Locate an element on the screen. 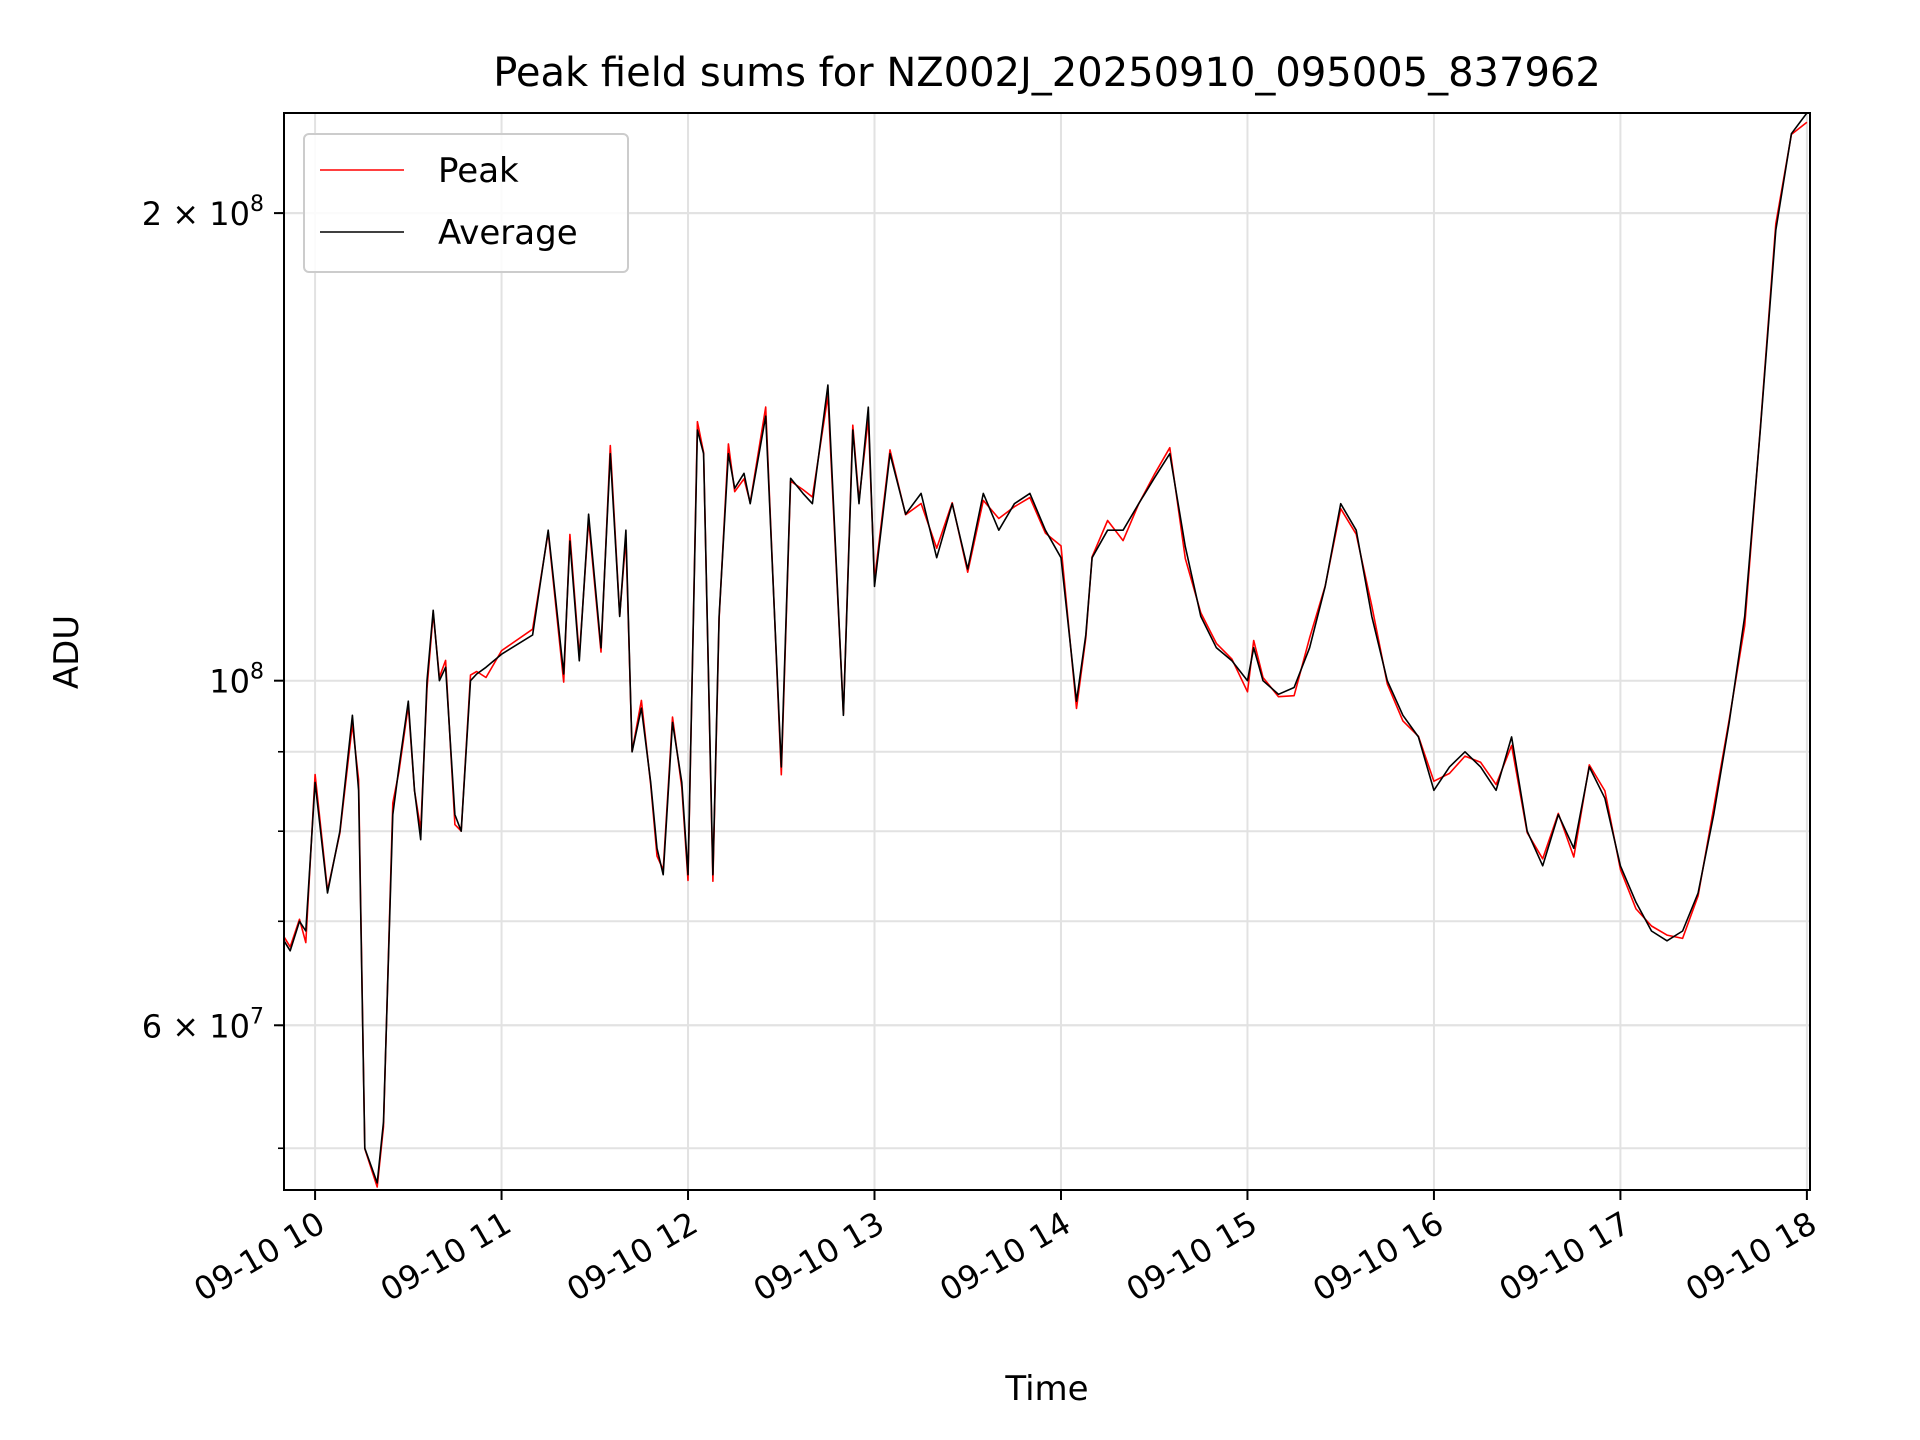  x-tick-label: 09-10 17 is located at coordinates (1565, 1256).